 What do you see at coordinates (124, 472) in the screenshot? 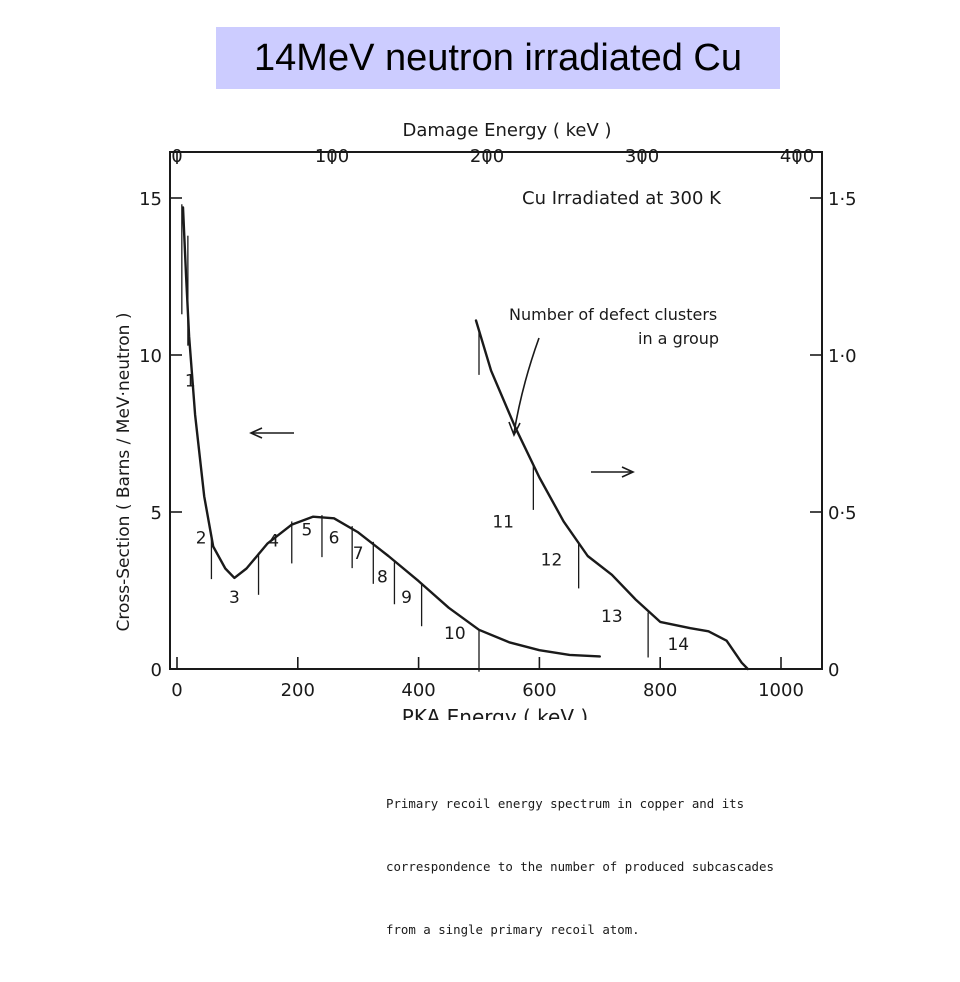
I see `y-left-axis-label: Cross-Section ( Barns / MeV·neutron )` at bounding box center [124, 472].